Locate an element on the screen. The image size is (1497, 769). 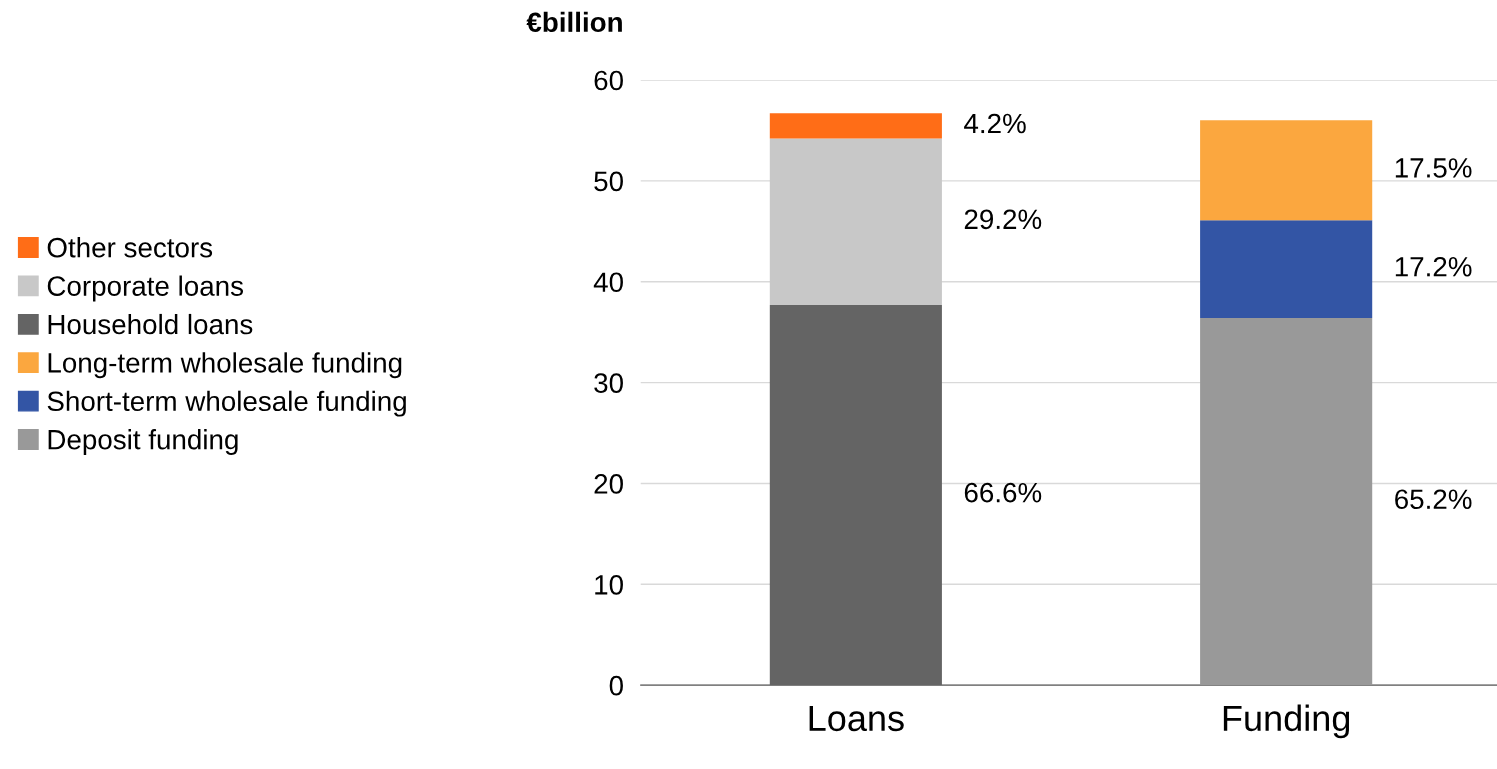
y-tick-label: 50 is located at coordinates (608, 181).